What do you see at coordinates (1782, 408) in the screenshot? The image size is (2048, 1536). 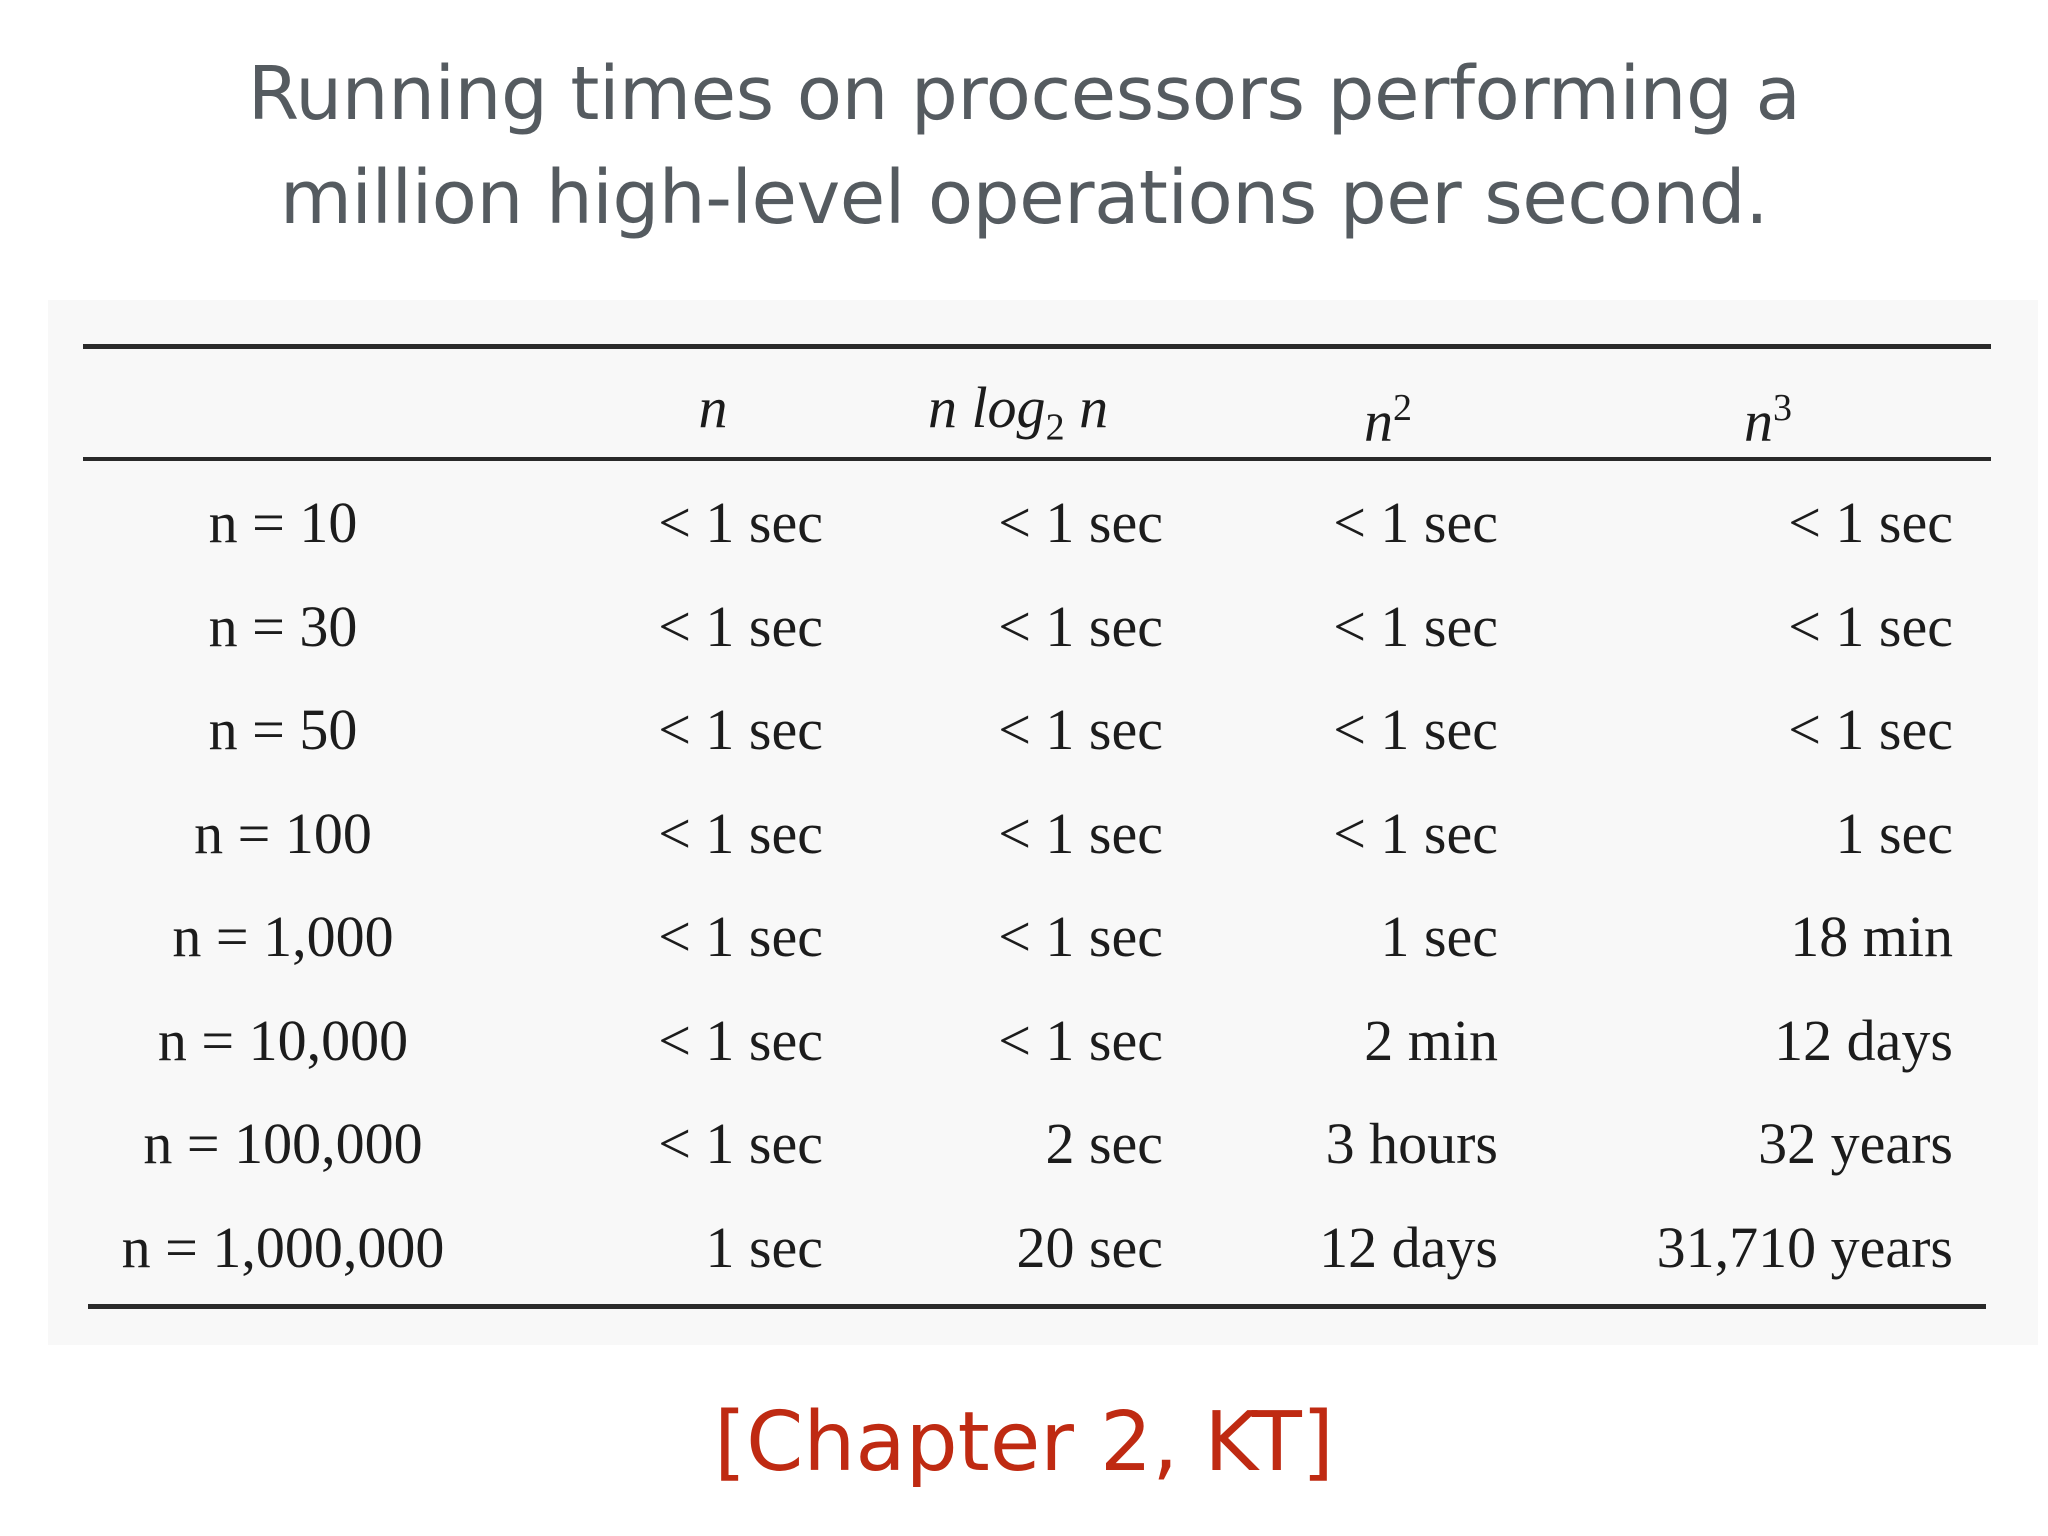 I see `header-cubed-exponent: 3` at bounding box center [1782, 408].